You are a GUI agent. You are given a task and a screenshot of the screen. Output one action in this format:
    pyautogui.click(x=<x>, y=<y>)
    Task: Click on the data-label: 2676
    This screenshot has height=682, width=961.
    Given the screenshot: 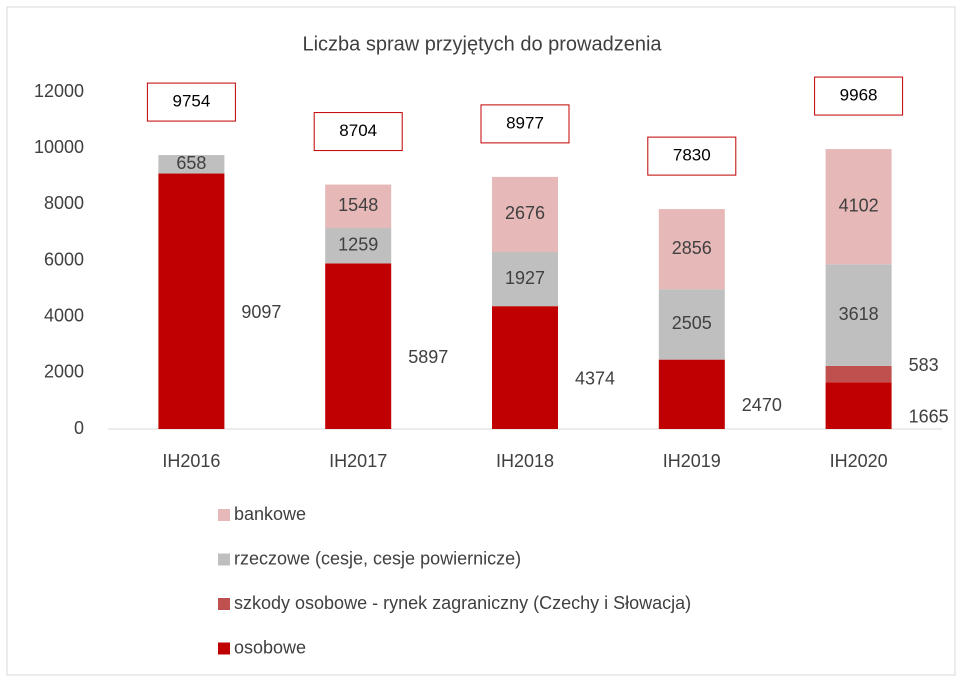 What is the action you would take?
    pyautogui.click(x=525, y=213)
    